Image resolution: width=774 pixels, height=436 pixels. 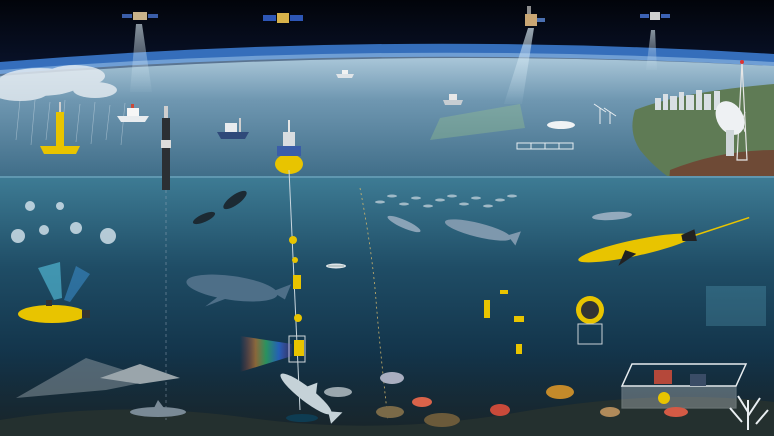 What do you see at coordinates (605, 113) in the screenshot?
I see `wind-turbines` at bounding box center [605, 113].